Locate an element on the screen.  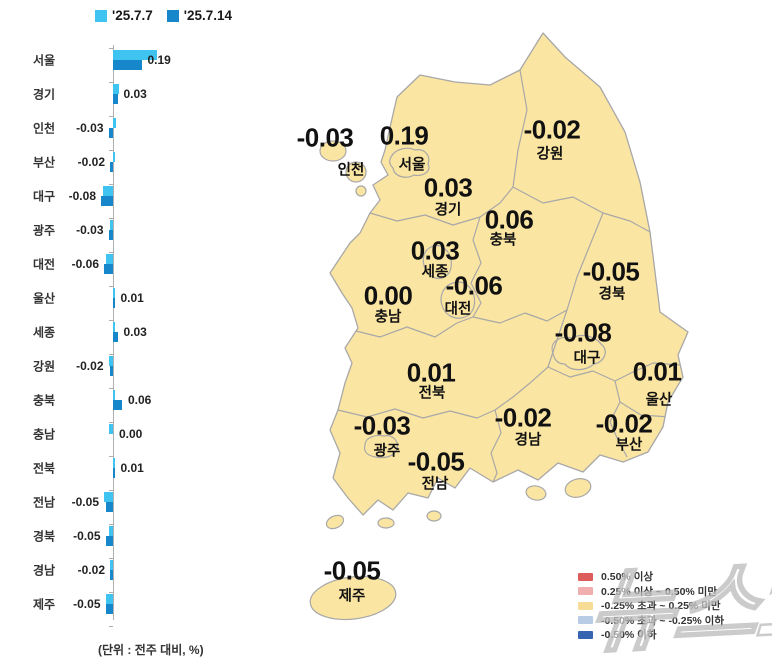
category-label-광주: 광주 is located at coordinates (44, 230).